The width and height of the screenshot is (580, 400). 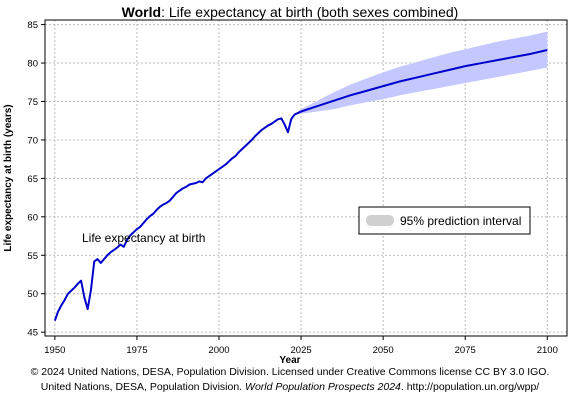 I want to click on y-tick-label: 85, so click(x=32, y=25).